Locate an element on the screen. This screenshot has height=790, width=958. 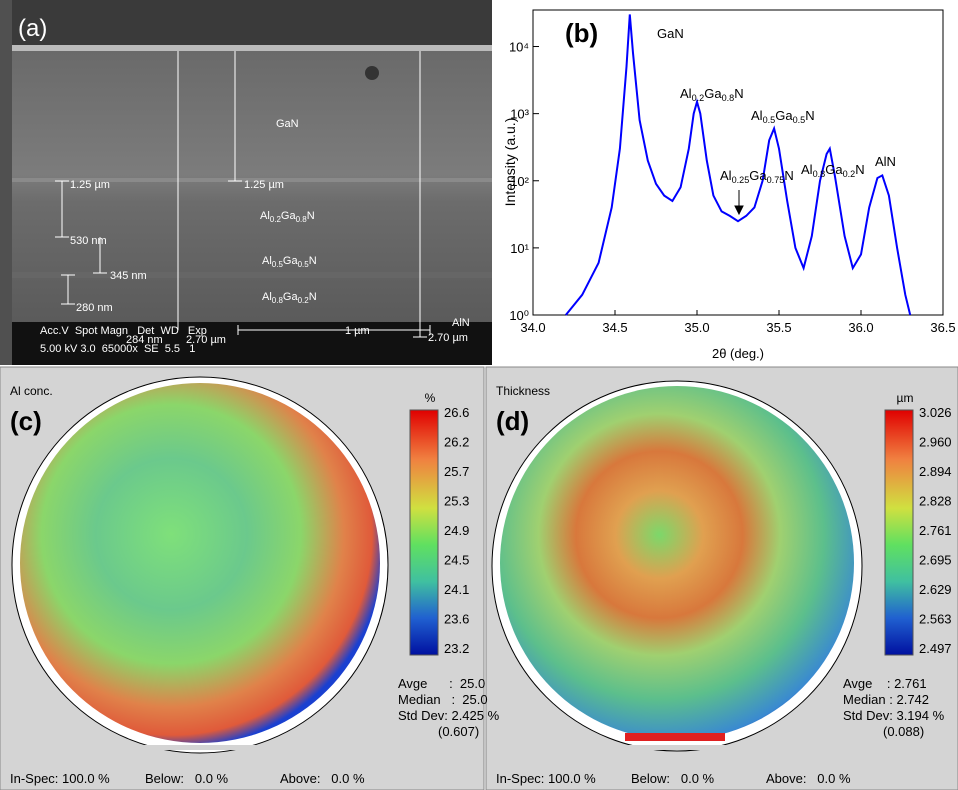
stat: Std Dev: 3.194 % is located at coordinates (894, 715).